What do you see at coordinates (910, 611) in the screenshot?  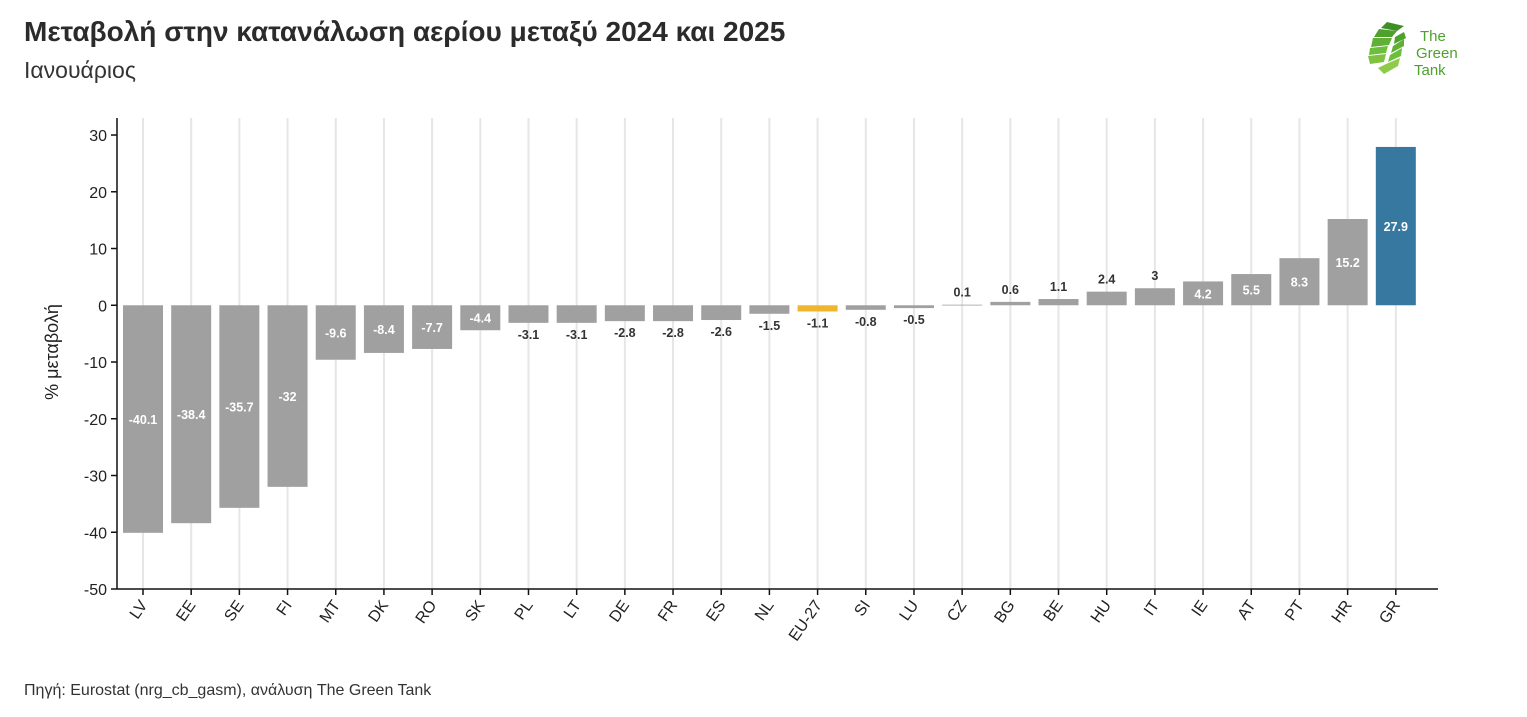 I see `x-tick-label-LU: LU` at bounding box center [910, 611].